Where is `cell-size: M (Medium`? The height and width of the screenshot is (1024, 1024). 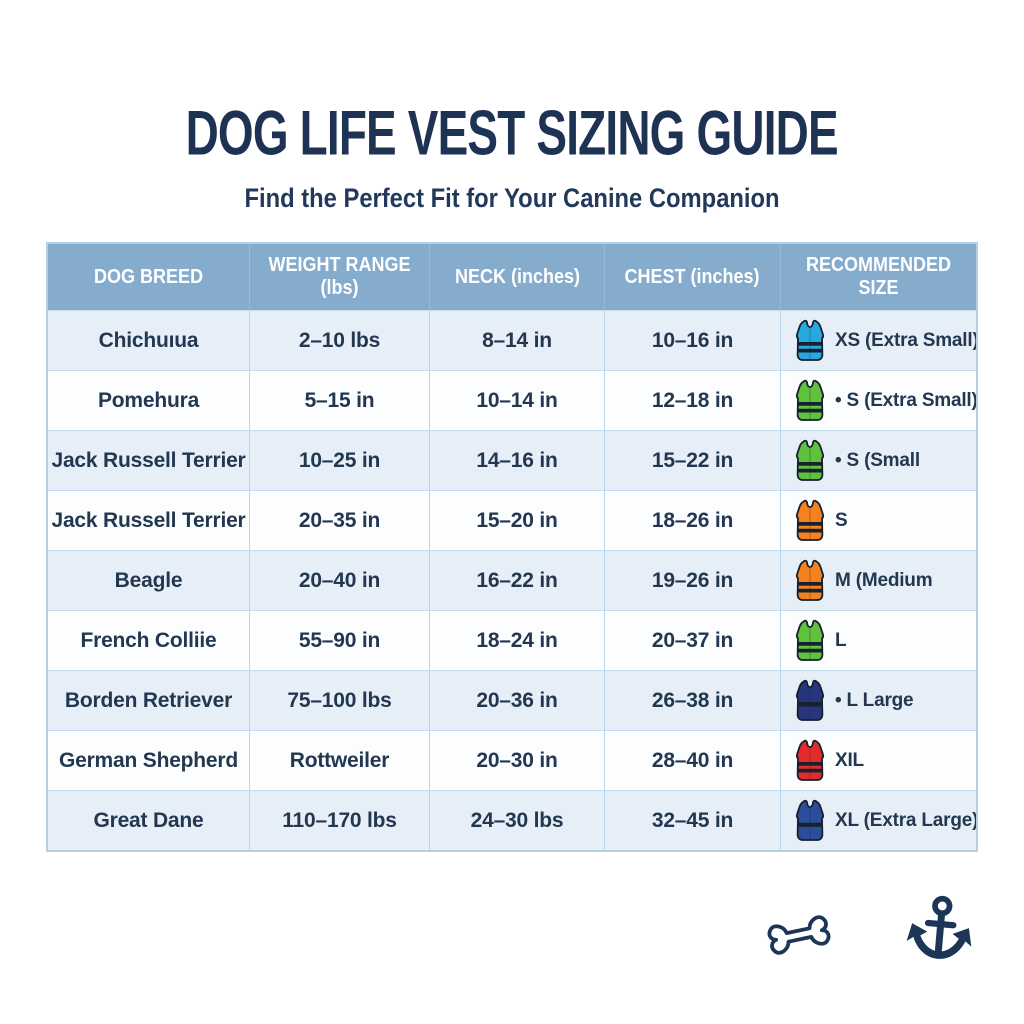
cell-size: M (Medium is located at coordinates (878, 580).